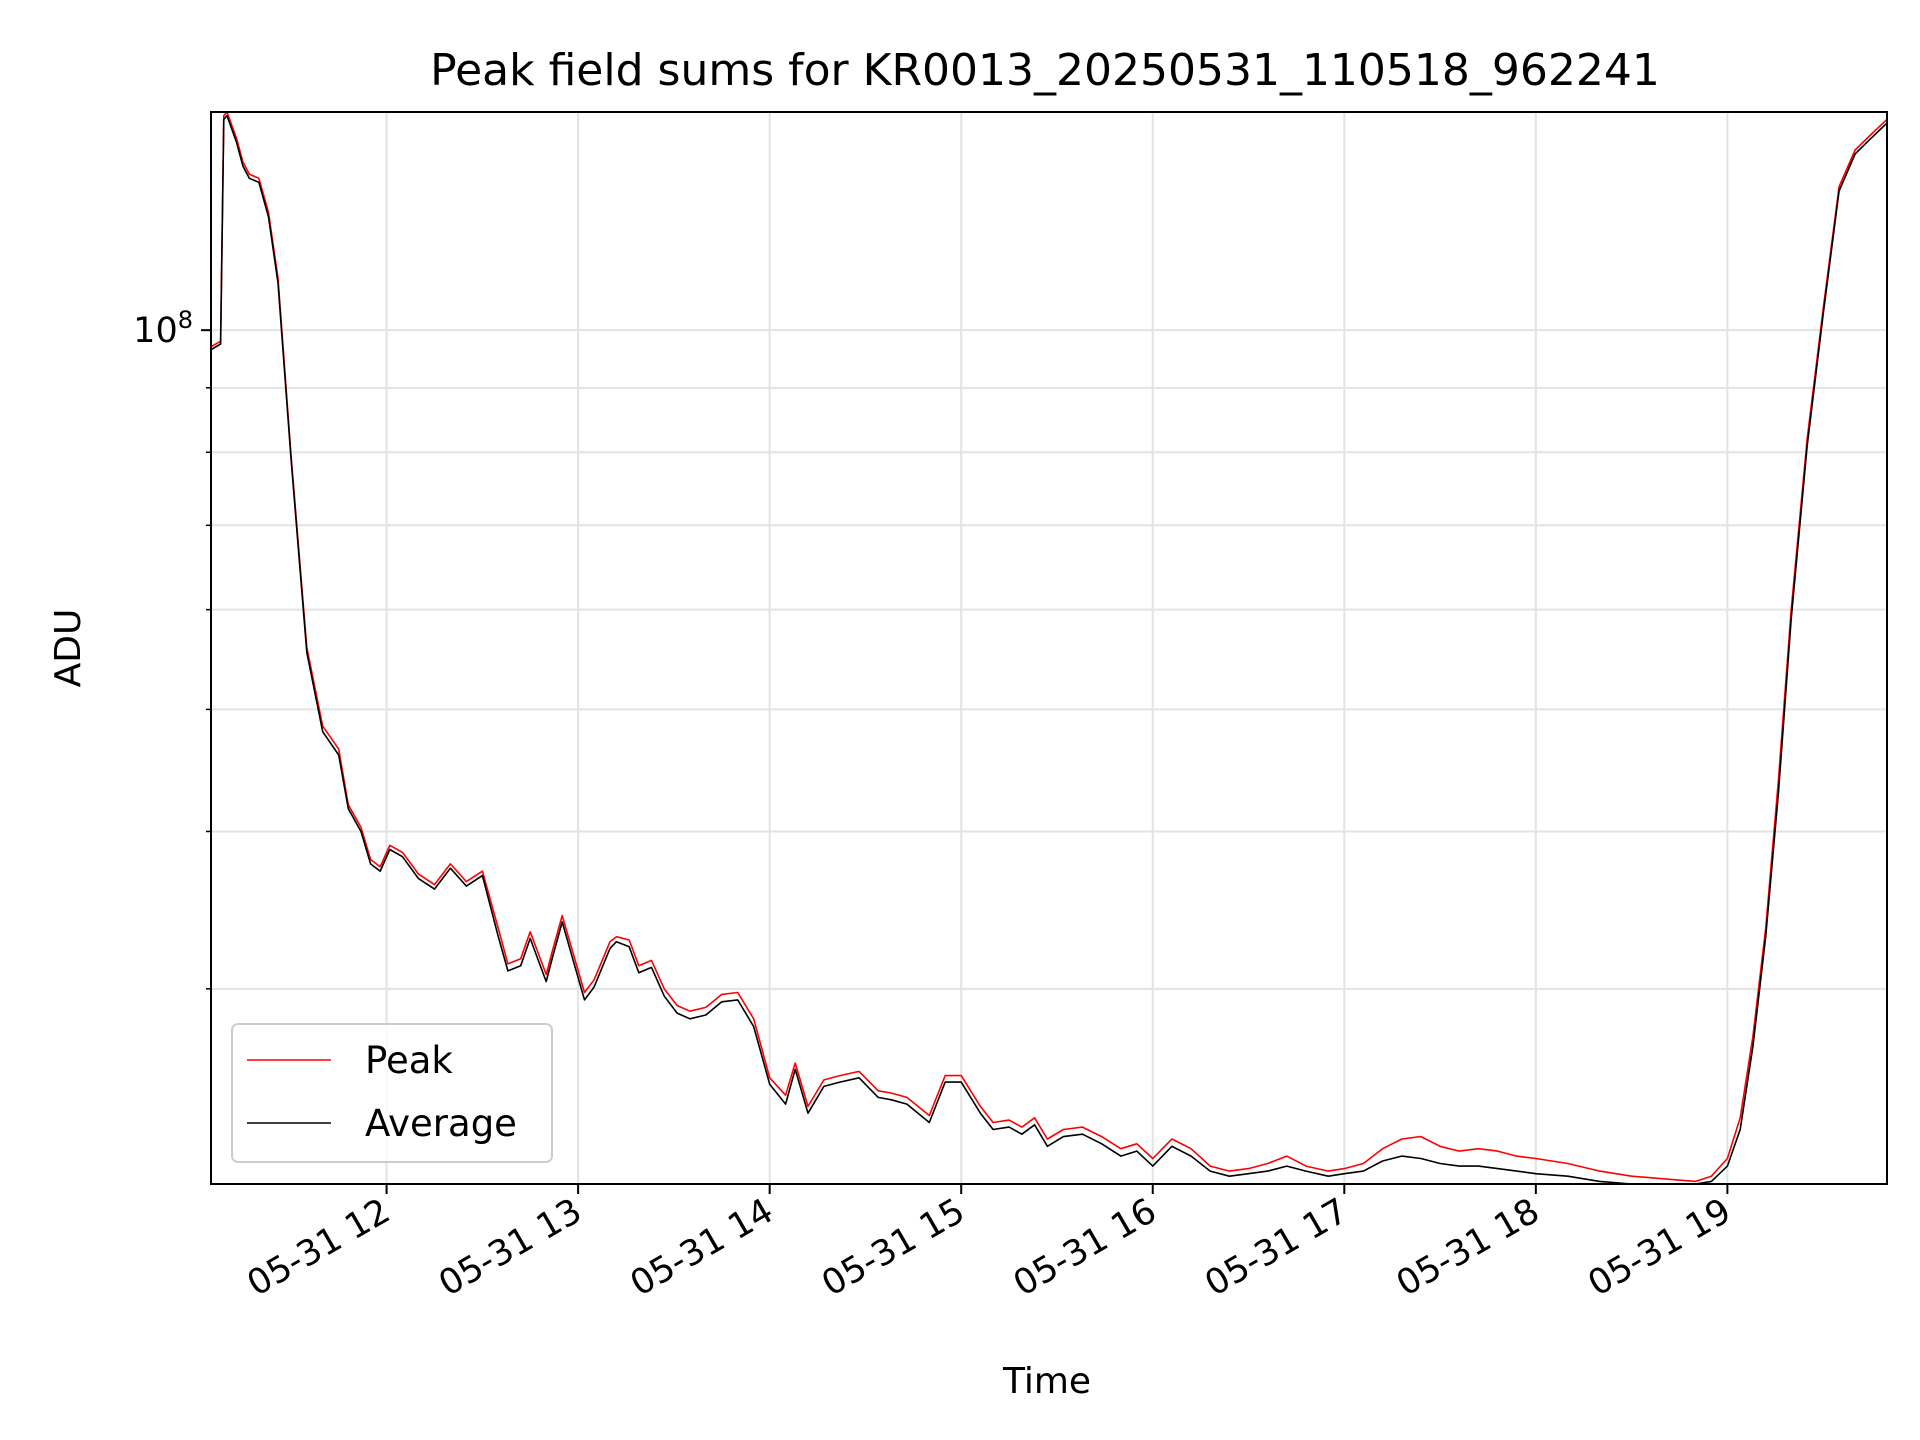 The width and height of the screenshot is (1920, 1440). I want to click on legend-box, so click(392, 1093).